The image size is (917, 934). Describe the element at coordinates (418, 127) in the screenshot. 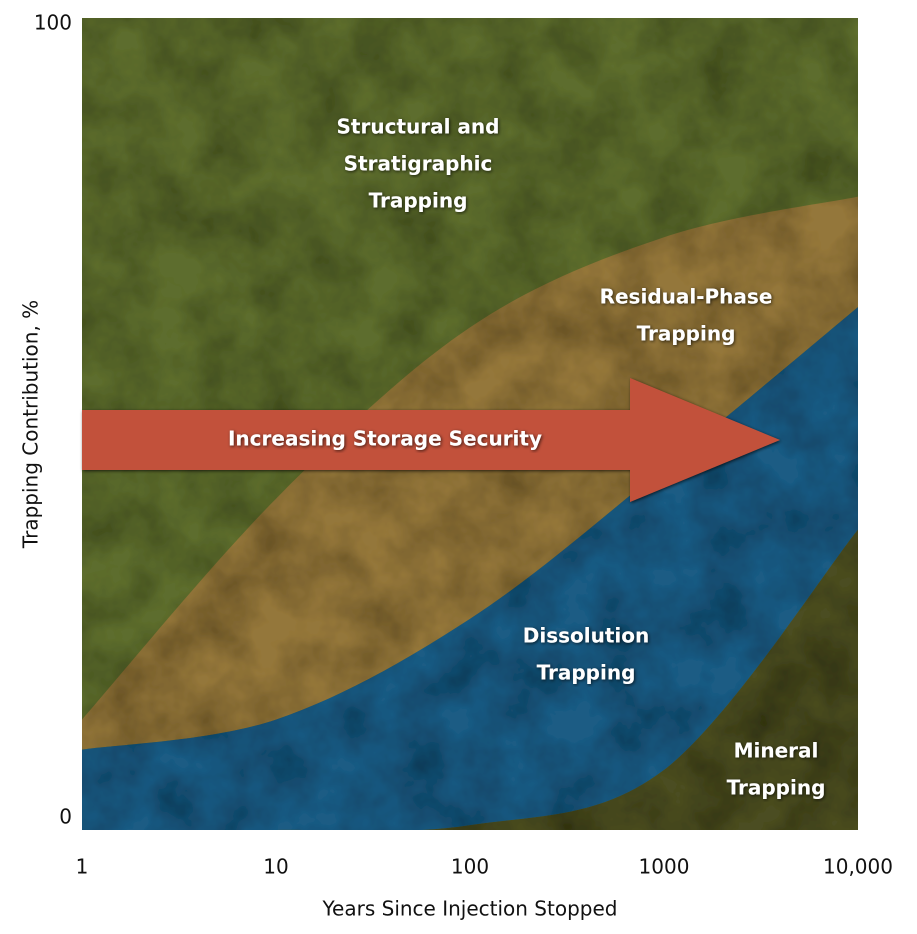

I see `region-label: Structural and` at that location.